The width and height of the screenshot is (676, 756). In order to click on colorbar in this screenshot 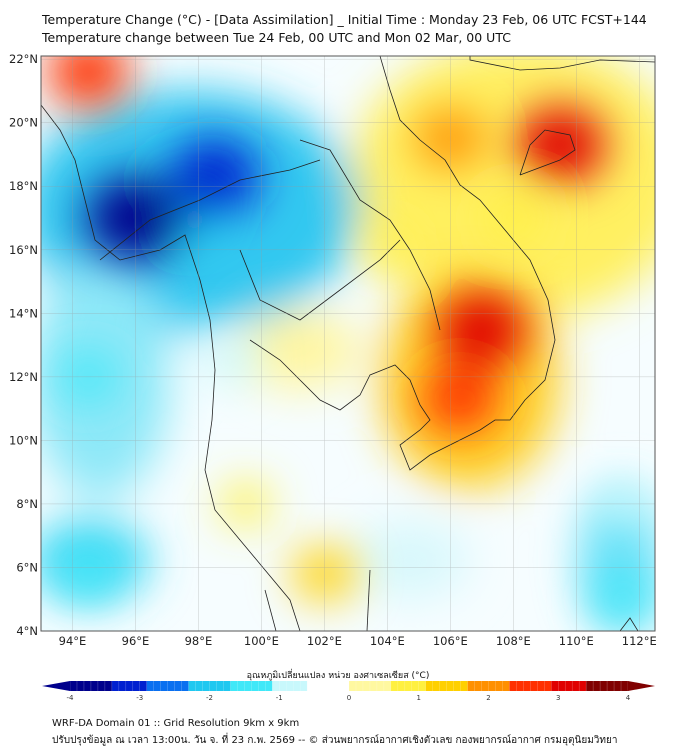, I will do `click(348, 686)`.